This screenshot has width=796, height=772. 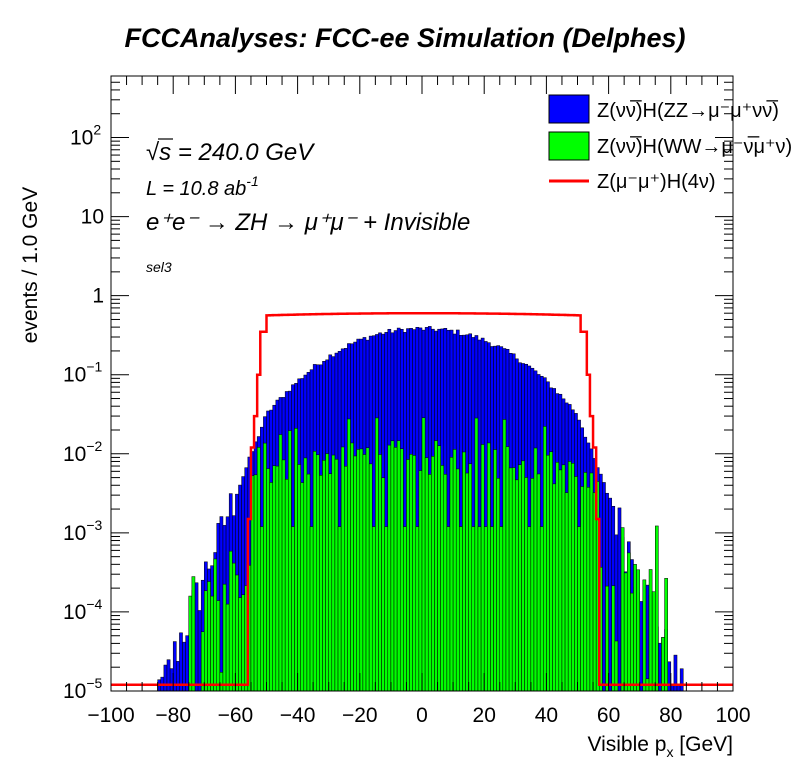 I want to click on sqrt-symbol: √, so click(x=153, y=152).